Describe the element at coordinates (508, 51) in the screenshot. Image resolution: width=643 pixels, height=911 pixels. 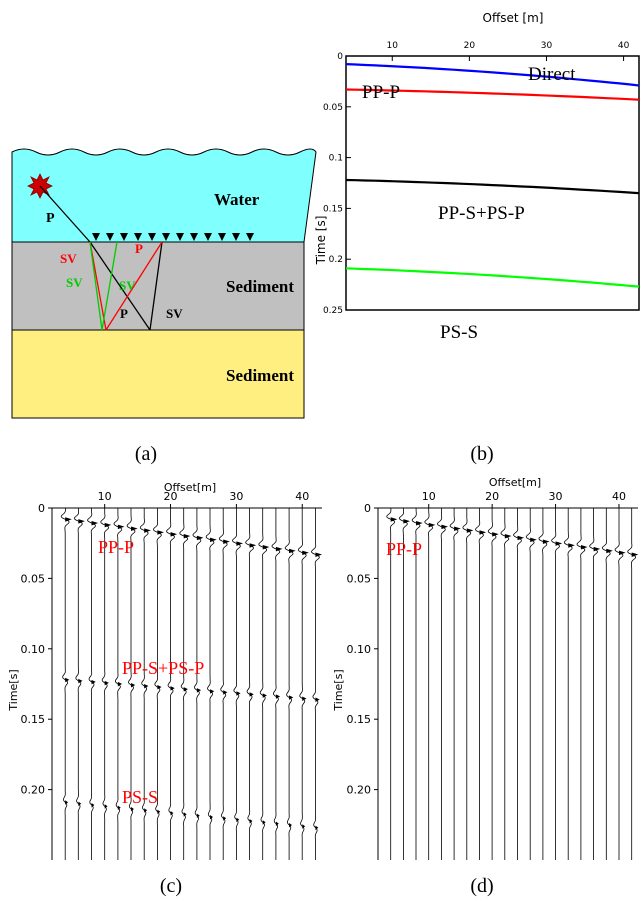
I see `chart-b-xticks: 10 20 30 40` at that location.